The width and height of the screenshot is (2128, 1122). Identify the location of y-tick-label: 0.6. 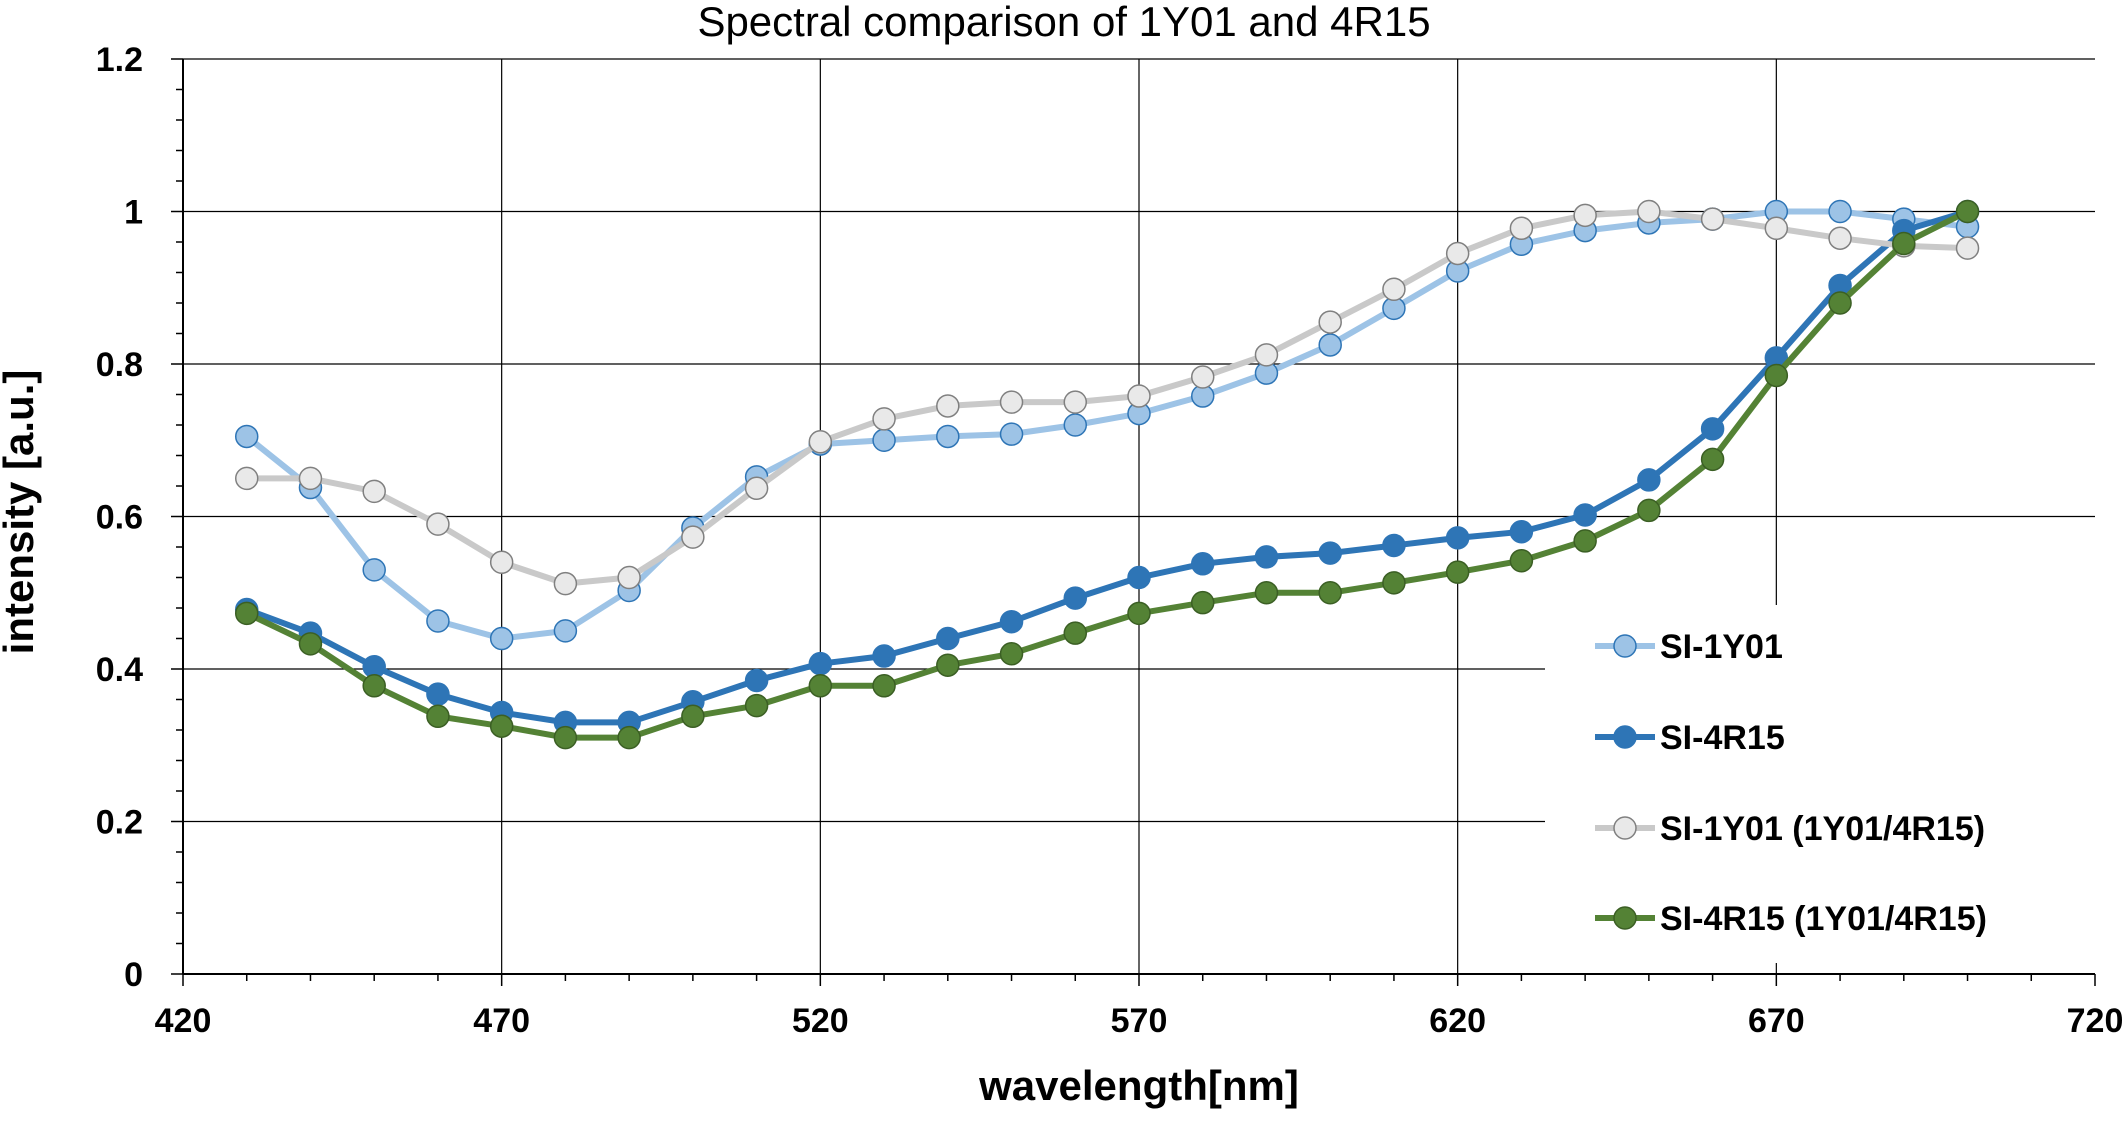
(119, 518).